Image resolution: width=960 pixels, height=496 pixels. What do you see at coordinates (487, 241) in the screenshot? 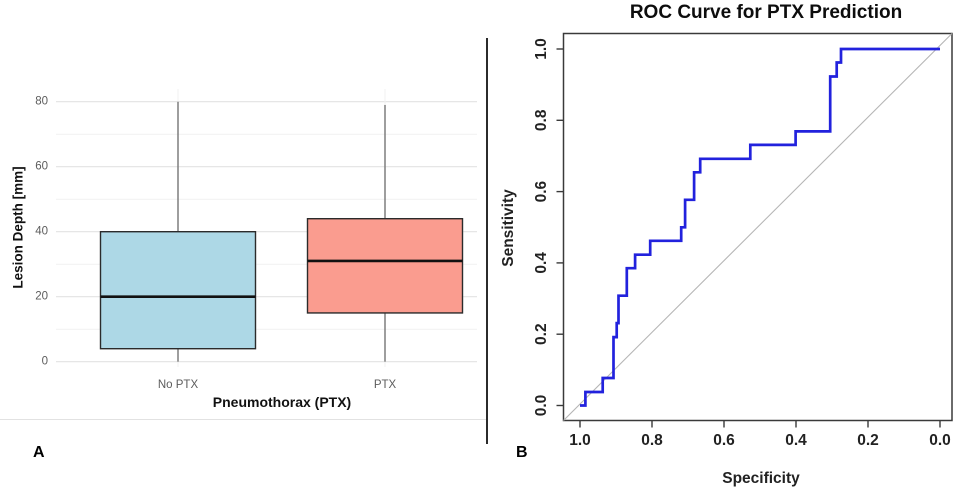
I see `panel-divider-line` at bounding box center [487, 241].